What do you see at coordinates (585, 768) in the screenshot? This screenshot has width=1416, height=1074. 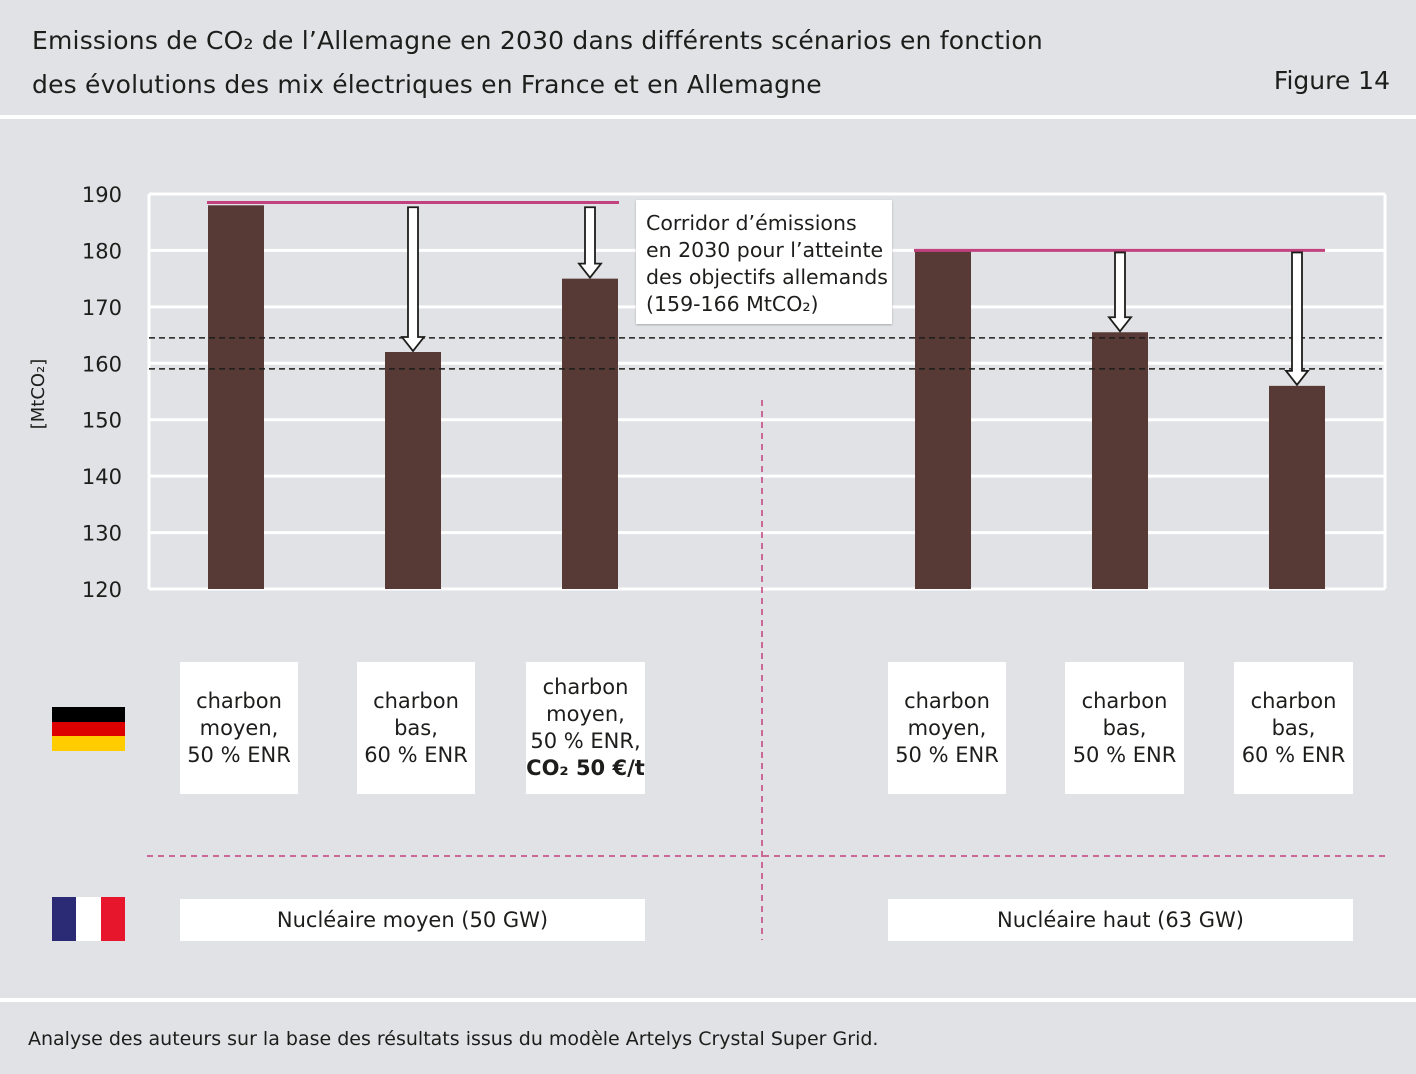 I see `scenario-co2-price: CO₂ 50 €/t` at bounding box center [585, 768].